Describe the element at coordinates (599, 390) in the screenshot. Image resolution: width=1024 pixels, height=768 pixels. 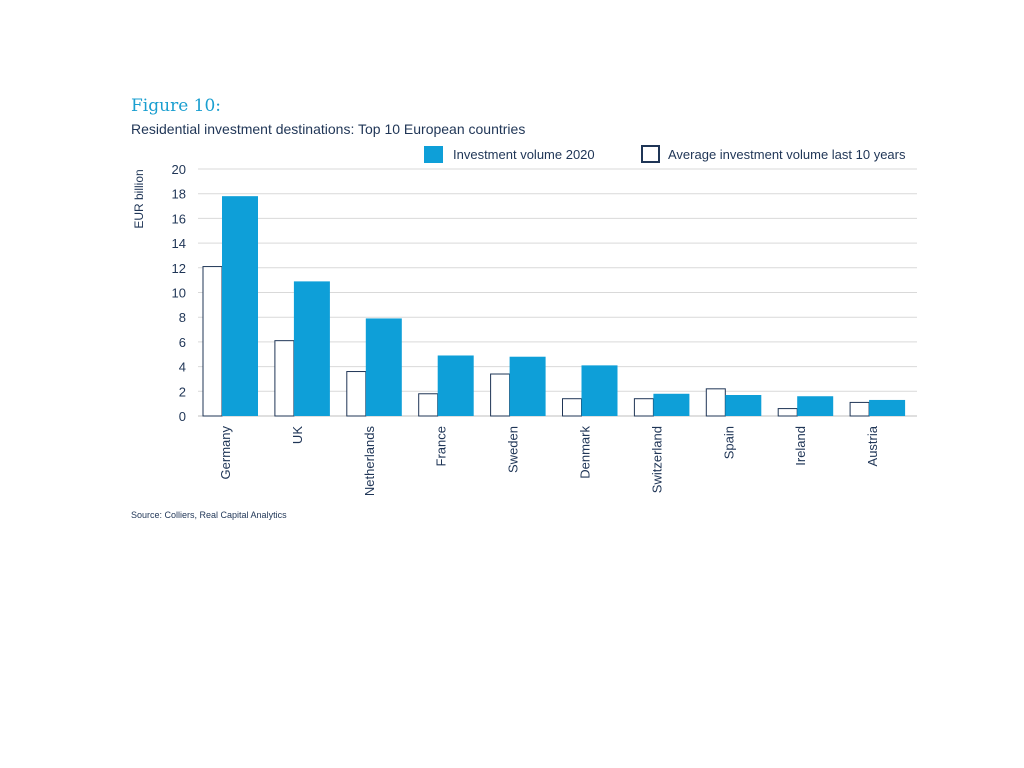
I see `bar-2020-denmark` at that location.